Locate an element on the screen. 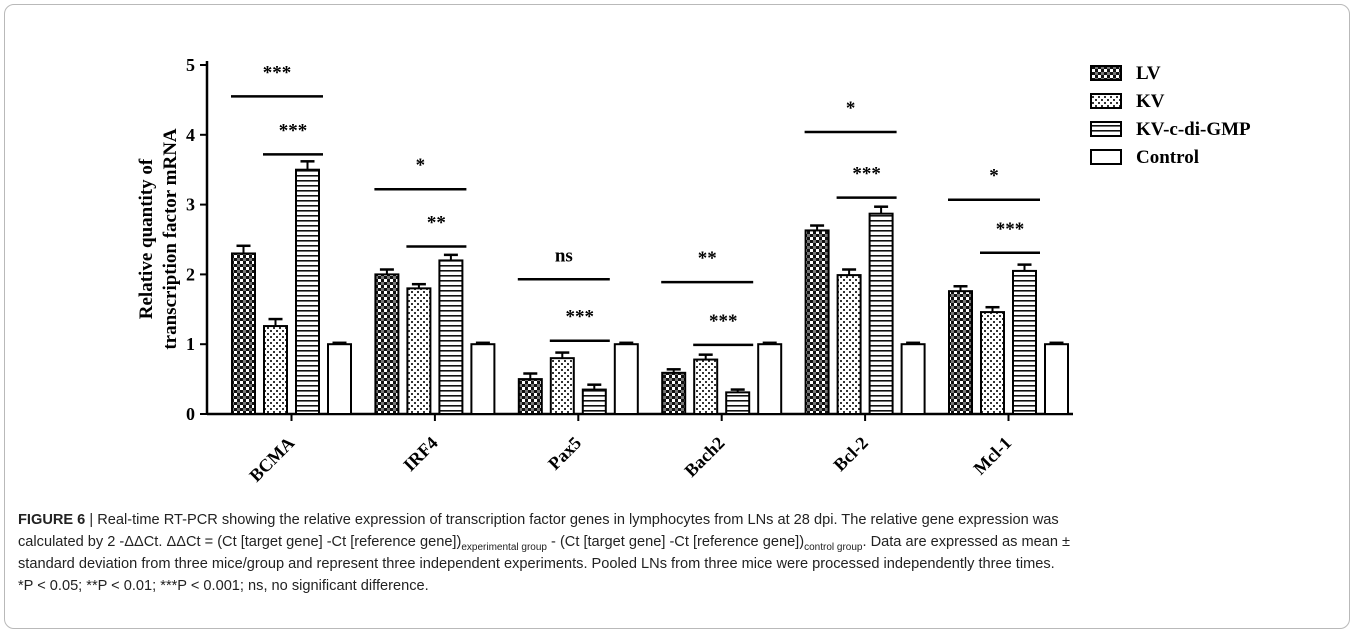  y-tick-label: 5 is located at coordinates (190, 65).